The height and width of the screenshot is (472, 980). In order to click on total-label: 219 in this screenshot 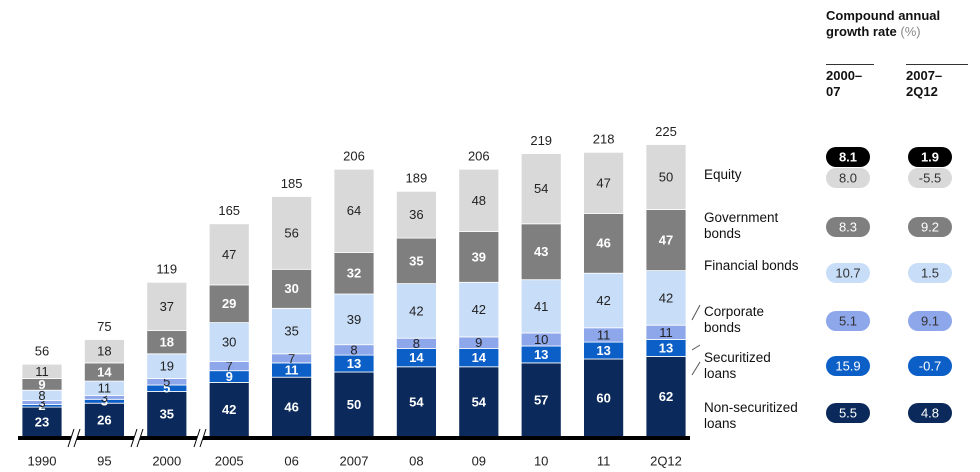, I will do `click(541, 140)`.